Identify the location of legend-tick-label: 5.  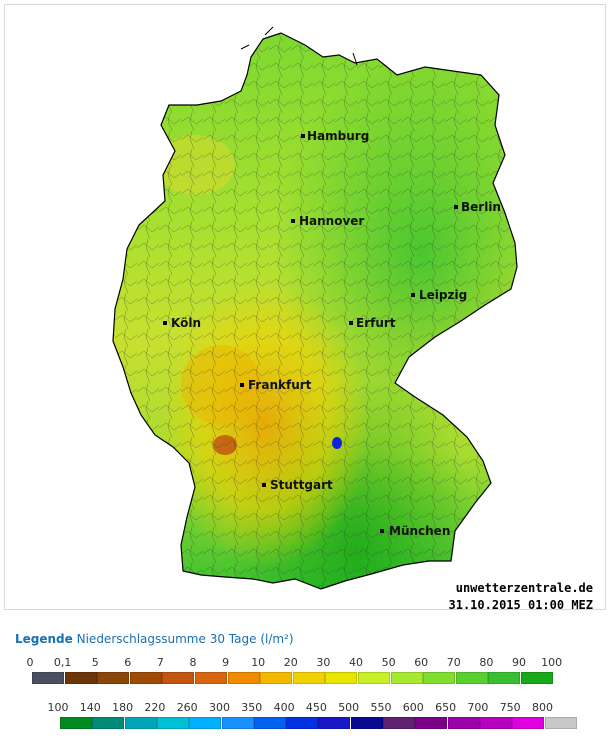
(95, 662).